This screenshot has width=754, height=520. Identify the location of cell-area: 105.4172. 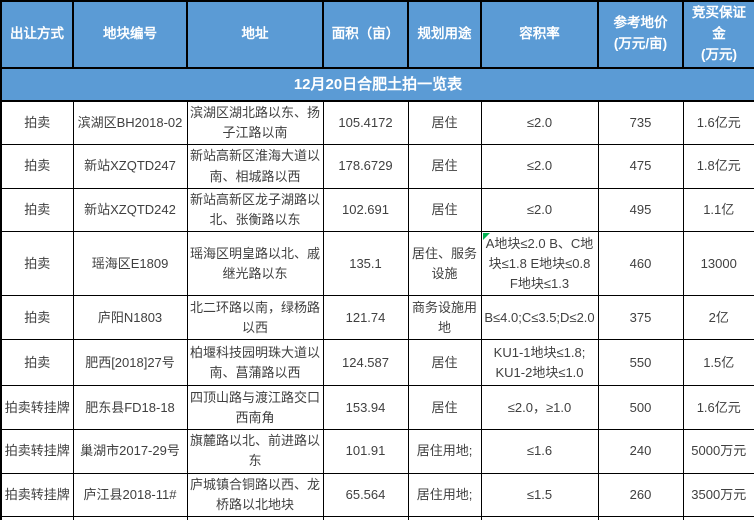
(365, 123).